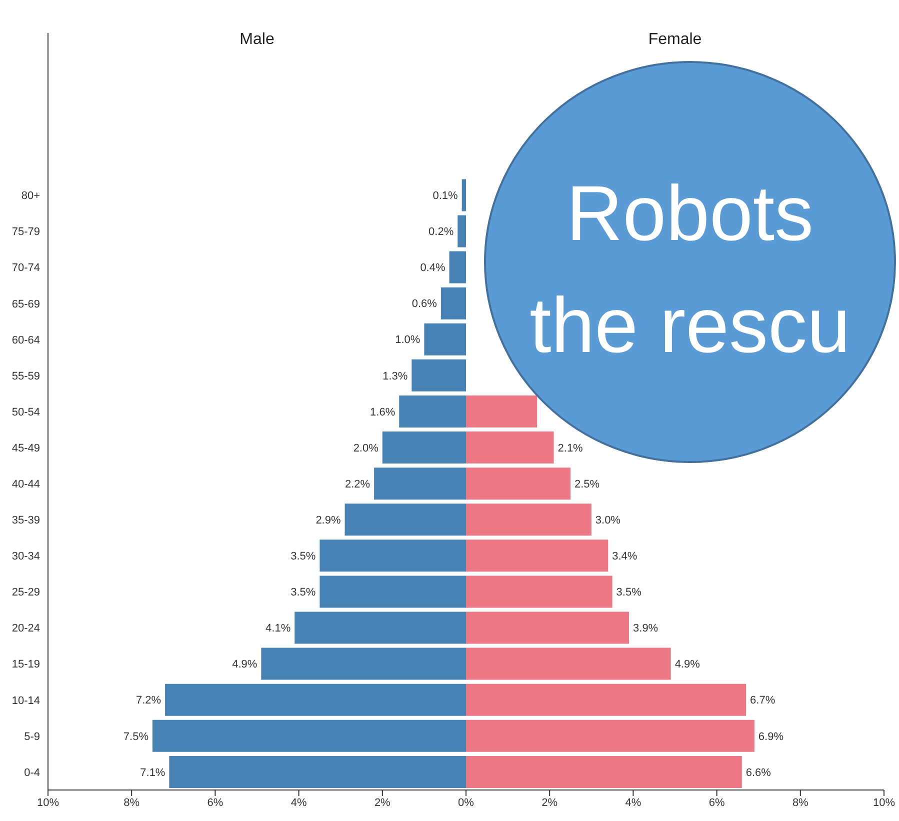  What do you see at coordinates (26, 412) in the screenshot?
I see `y-tick-label: 50-54` at bounding box center [26, 412].